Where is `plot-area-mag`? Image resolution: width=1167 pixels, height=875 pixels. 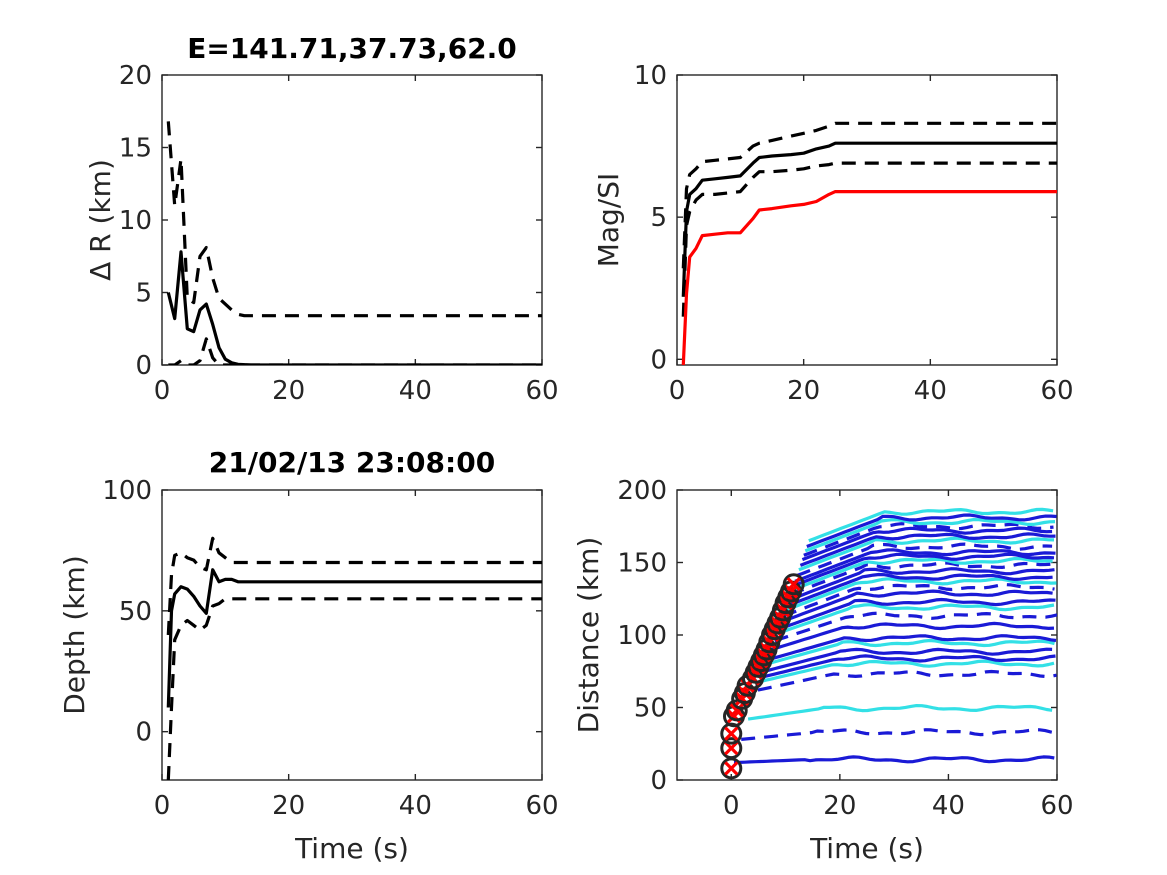
plot-area-mag is located at coordinates (867, 220).